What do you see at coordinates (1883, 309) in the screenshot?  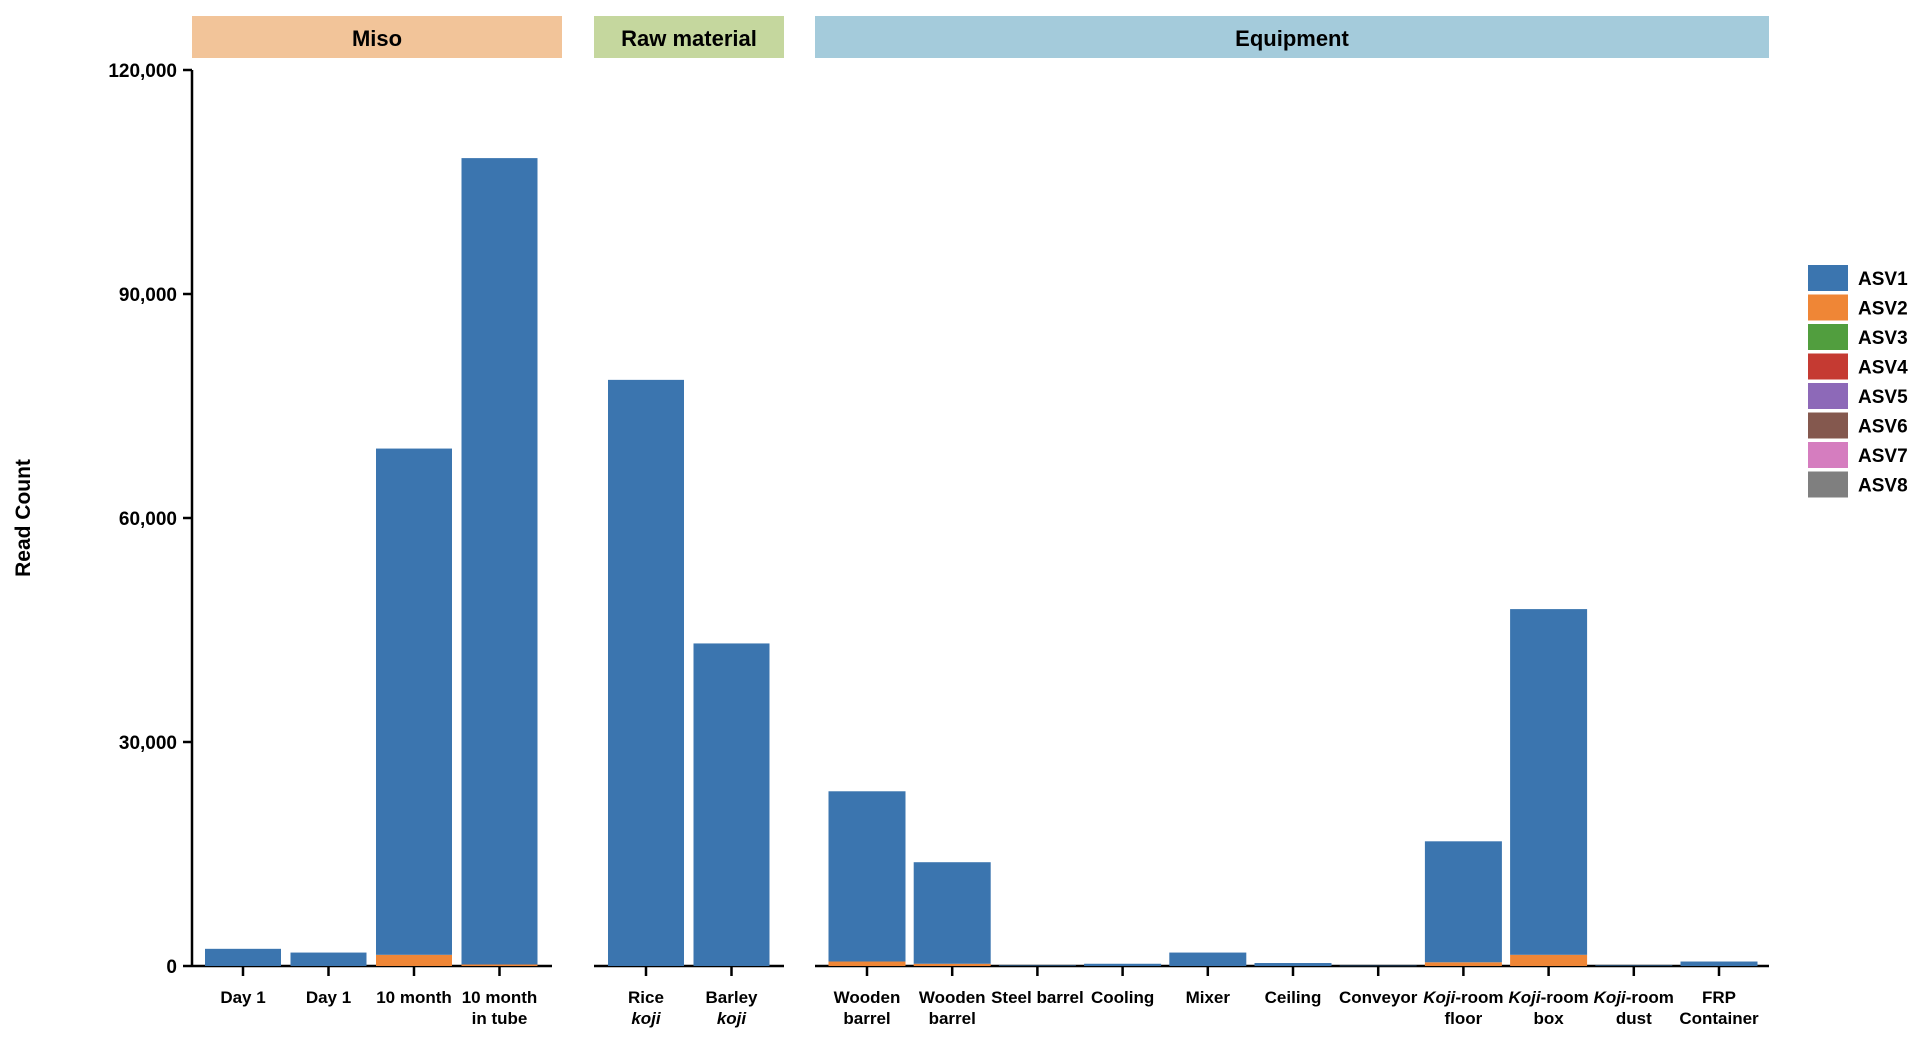 I see `legend-label-asv2: ASV2` at bounding box center [1883, 309].